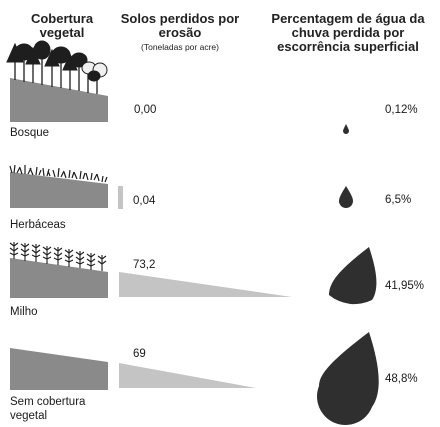  Describe the element at coordinates (205, 284) in the screenshot. I see `soil-wedge-corn` at that location.